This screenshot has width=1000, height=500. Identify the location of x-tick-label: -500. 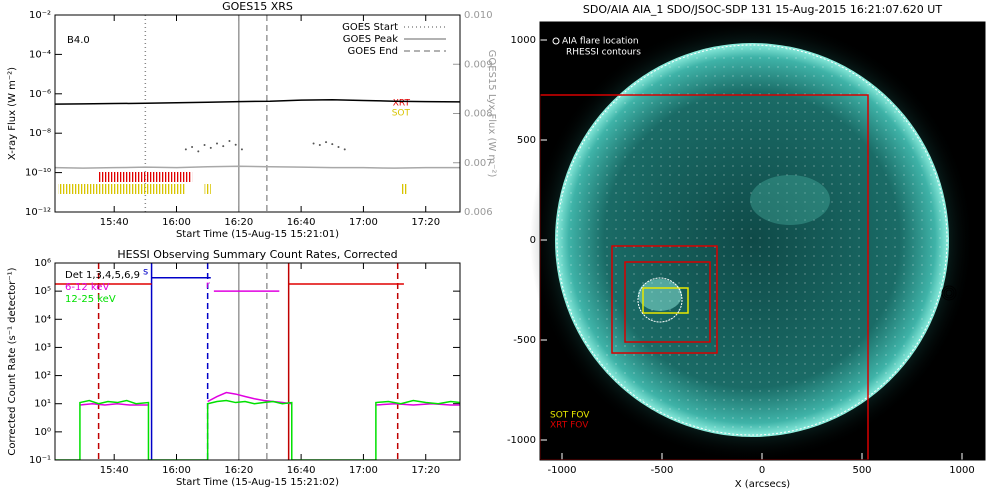
(662, 470).